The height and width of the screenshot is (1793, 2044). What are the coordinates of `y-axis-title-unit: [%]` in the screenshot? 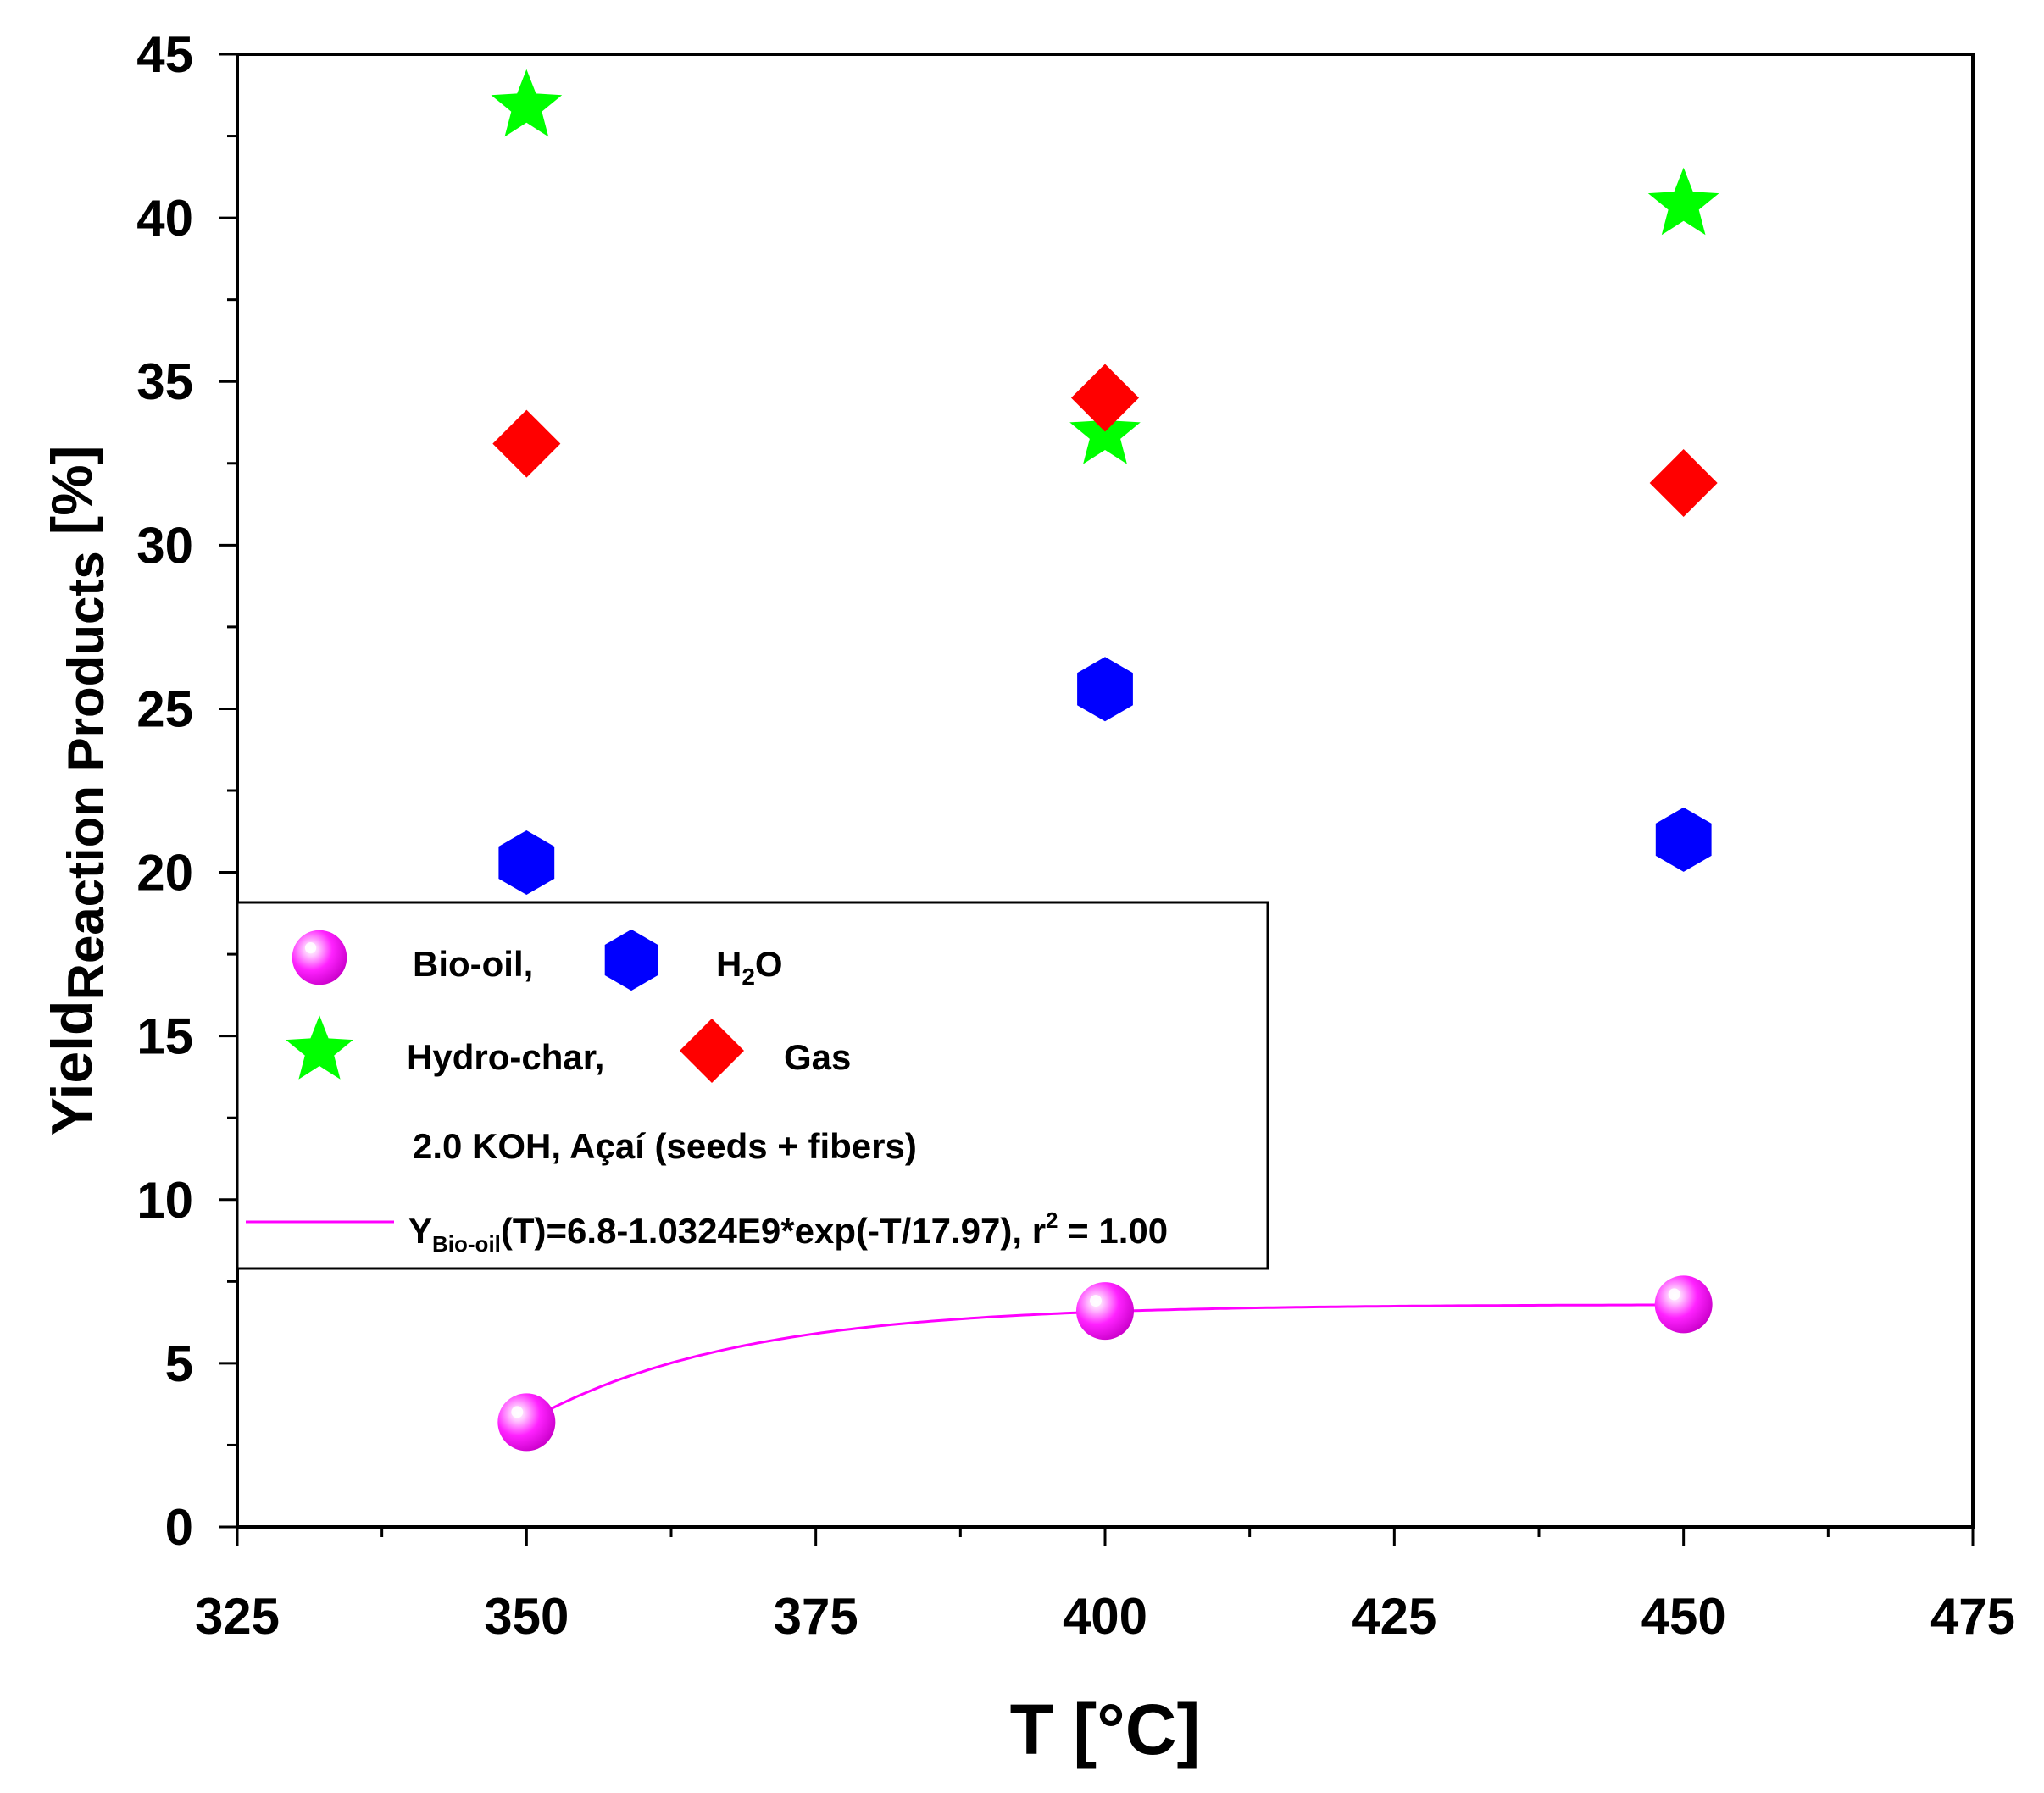 It's located at (72, 499).